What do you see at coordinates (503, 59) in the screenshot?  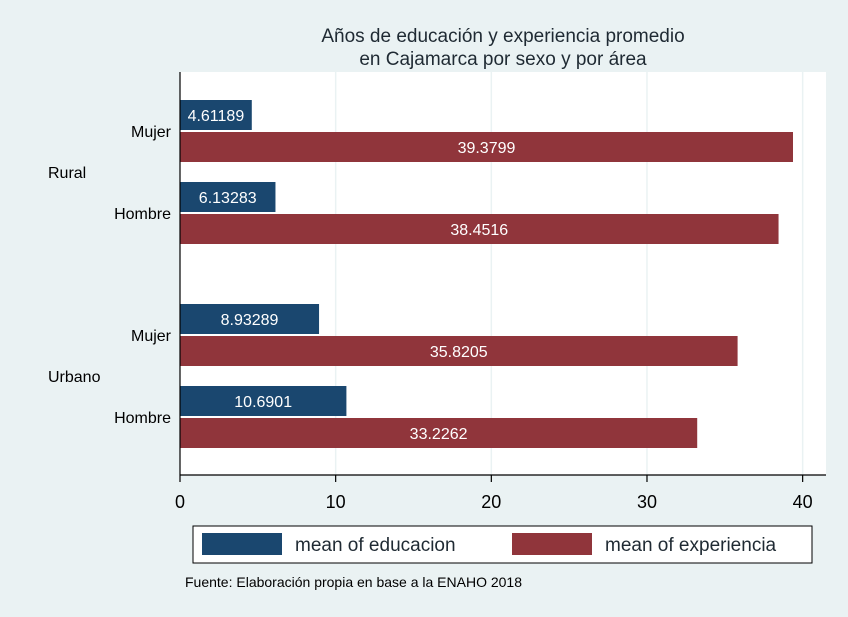 I see `chart-title-line-2: en Cajamarca por sexo y por área` at bounding box center [503, 59].